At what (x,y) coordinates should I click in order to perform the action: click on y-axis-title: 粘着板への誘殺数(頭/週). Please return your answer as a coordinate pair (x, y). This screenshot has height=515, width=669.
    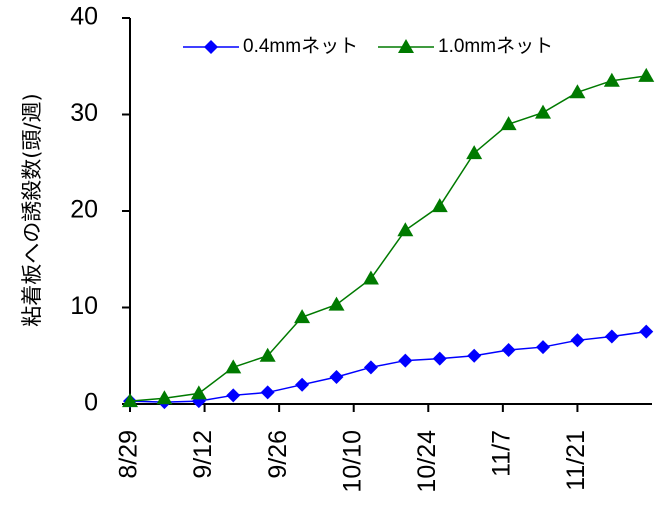
    Looking at the image, I should click on (32, 209).